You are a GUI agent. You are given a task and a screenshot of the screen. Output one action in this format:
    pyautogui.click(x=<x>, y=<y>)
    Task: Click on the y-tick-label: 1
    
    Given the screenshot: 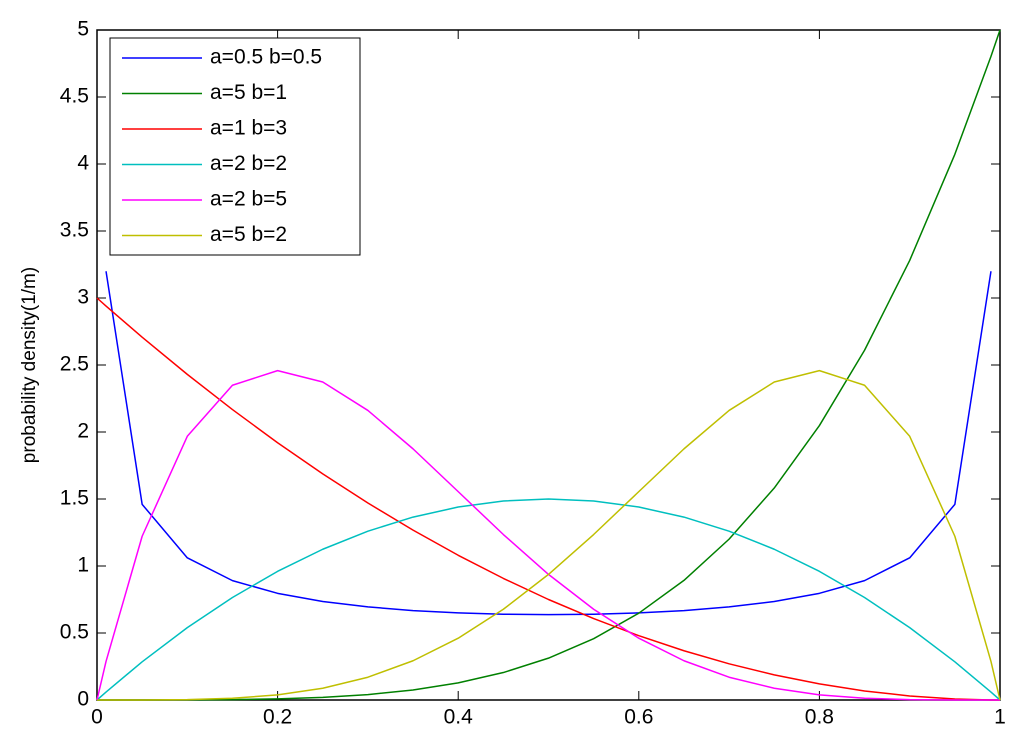 What is the action you would take?
    pyautogui.click(x=83, y=565)
    